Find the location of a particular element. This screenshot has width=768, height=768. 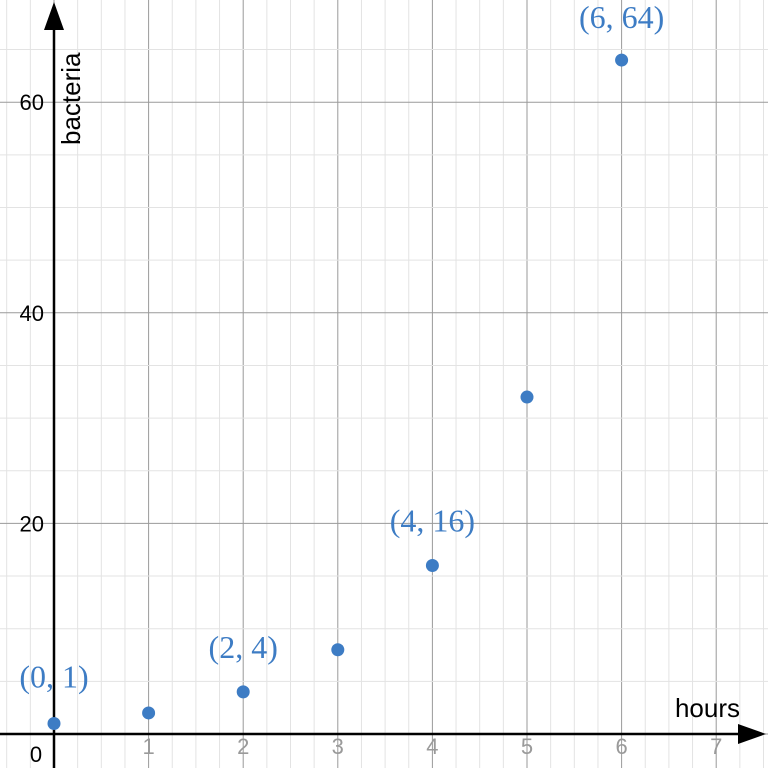

x-tick-label: 1 is located at coordinates (148, 746).